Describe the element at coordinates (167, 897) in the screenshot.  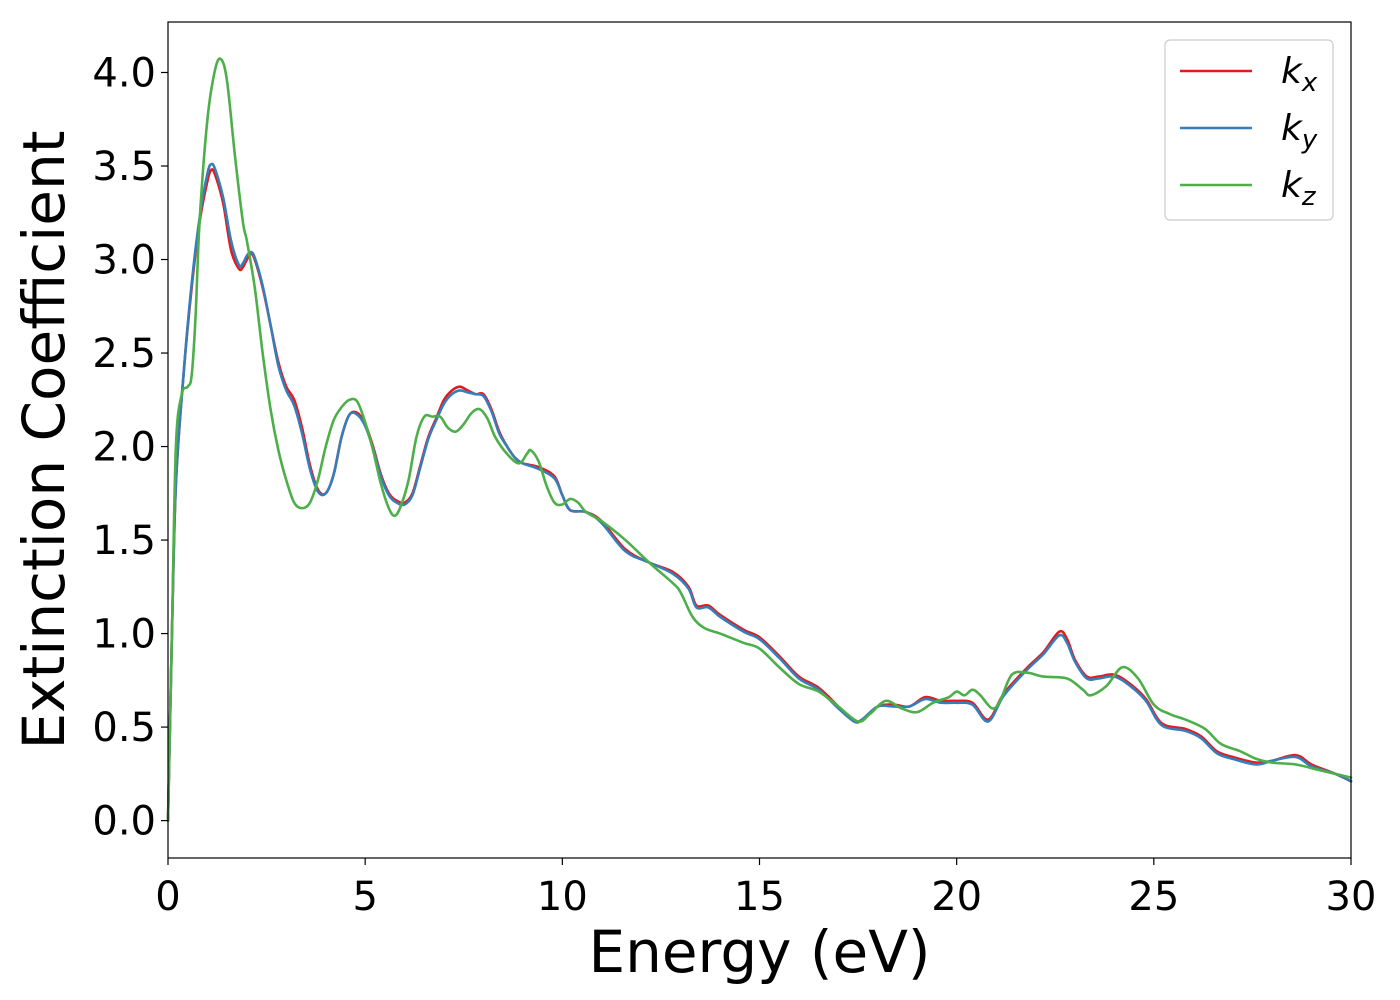
I see `x-tick-label: 0` at that location.